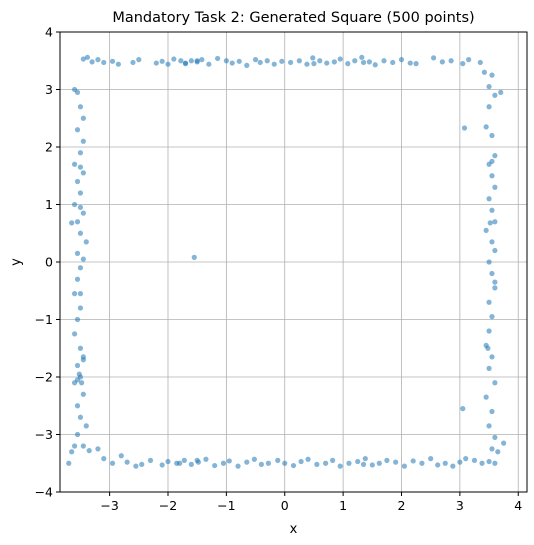 The height and width of the screenshot is (545, 534). I want to click on y-tick-label: −3, so click(44, 434).